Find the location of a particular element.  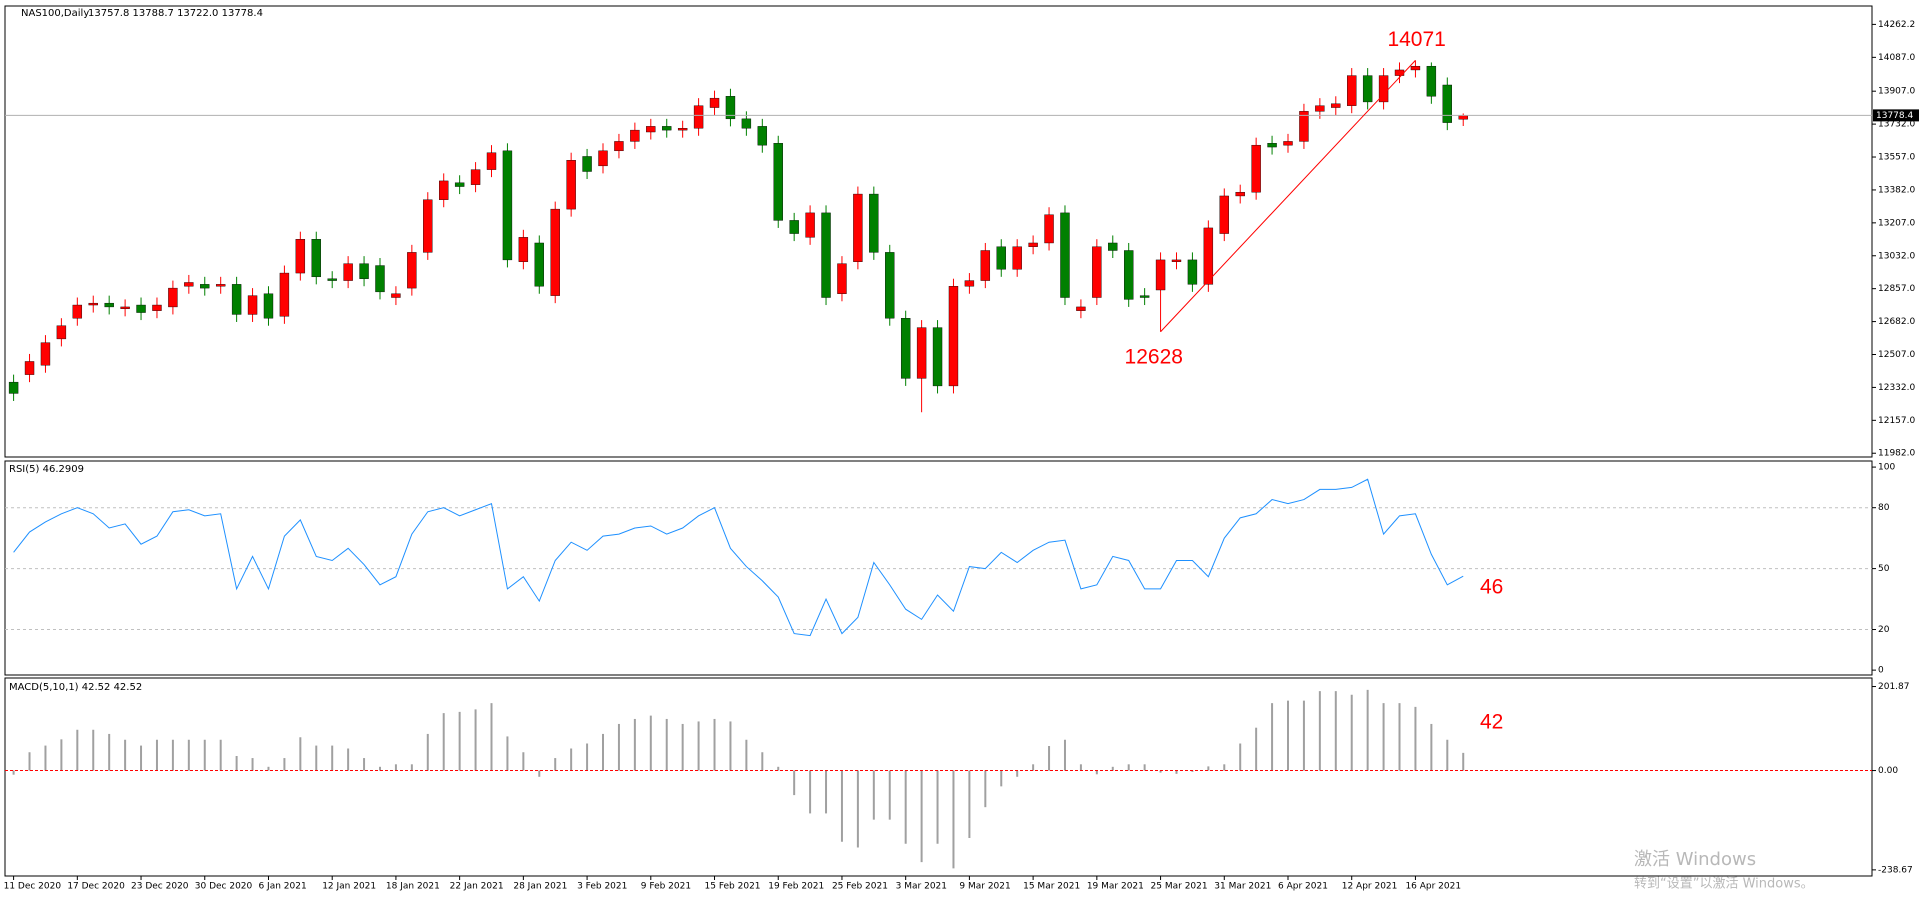

watermark: 激活 Windows is located at coordinates (1695, 859).